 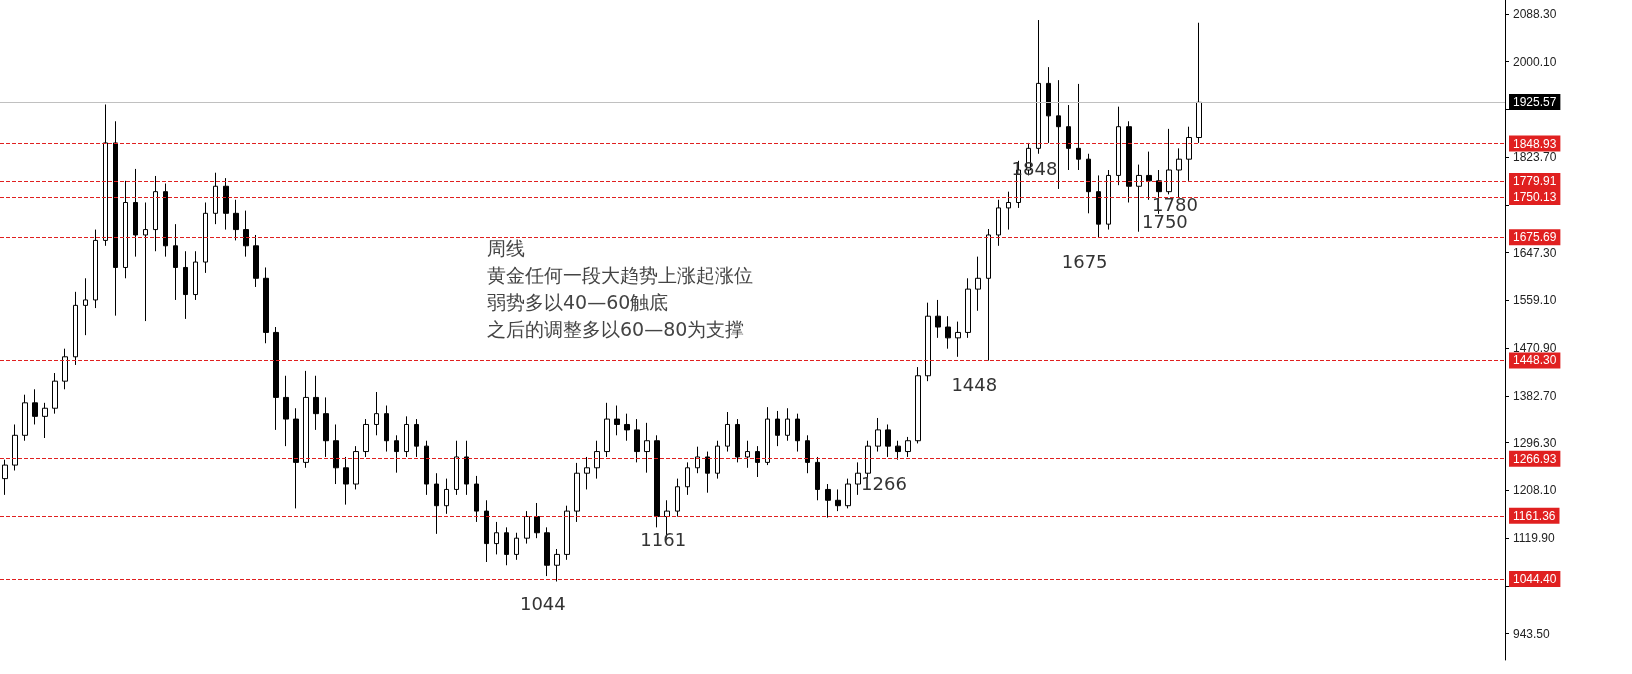 What do you see at coordinates (1535, 300) in the screenshot?
I see `y-tick-label: 1559.10` at bounding box center [1535, 300].